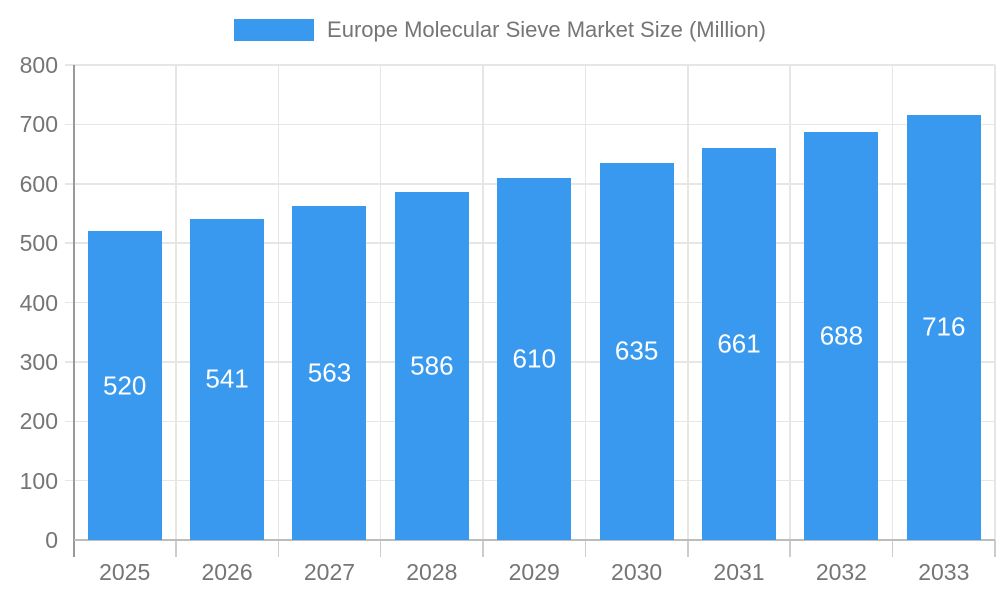 The image size is (1000, 600). I want to click on y-axis-line, so click(73, 311).